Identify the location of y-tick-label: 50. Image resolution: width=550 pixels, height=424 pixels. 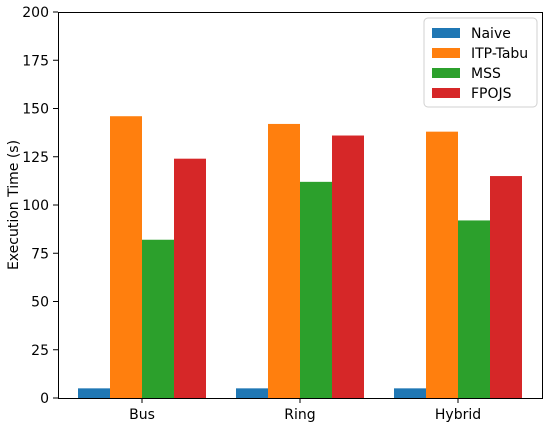
(40, 303).